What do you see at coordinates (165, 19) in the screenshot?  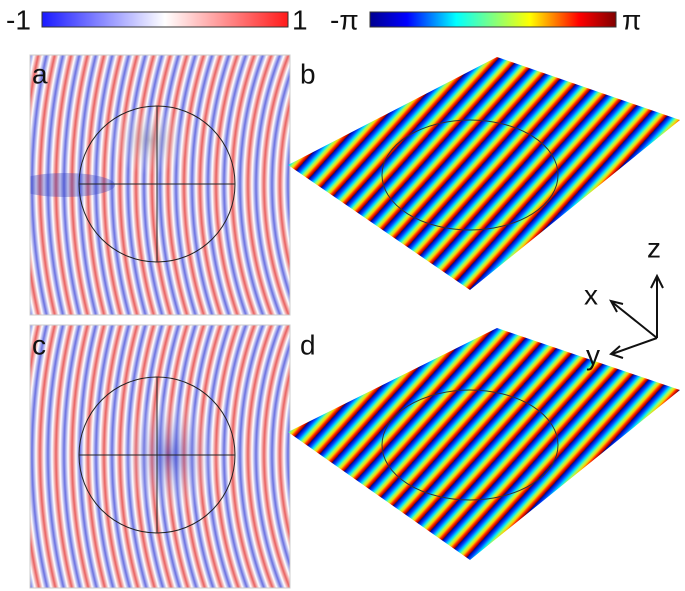 I see `colorbar-field` at bounding box center [165, 19].